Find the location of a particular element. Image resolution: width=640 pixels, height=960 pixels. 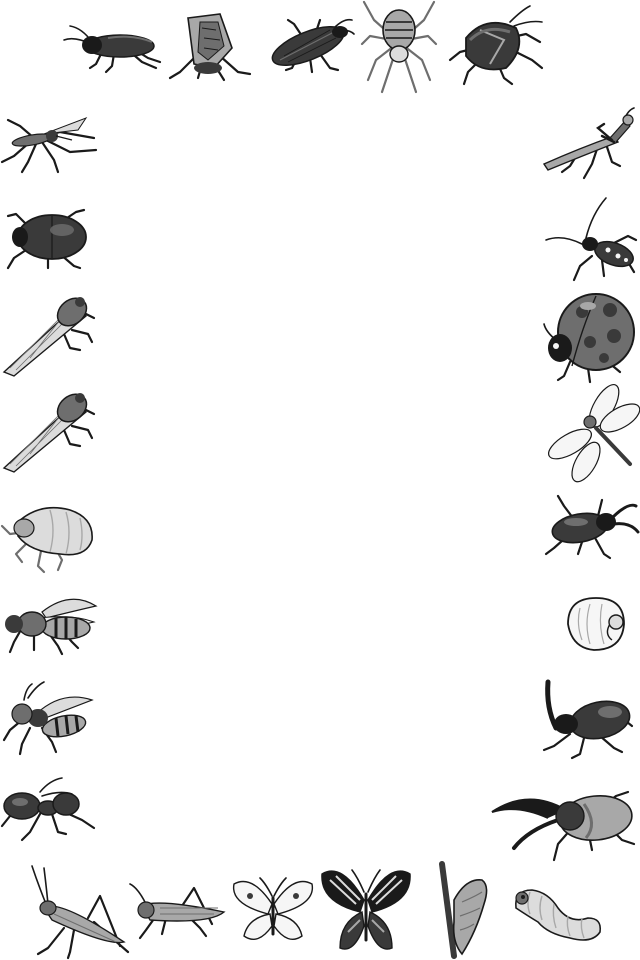

cicada-nymph-shell-icon is located at coordinates (49, 535).